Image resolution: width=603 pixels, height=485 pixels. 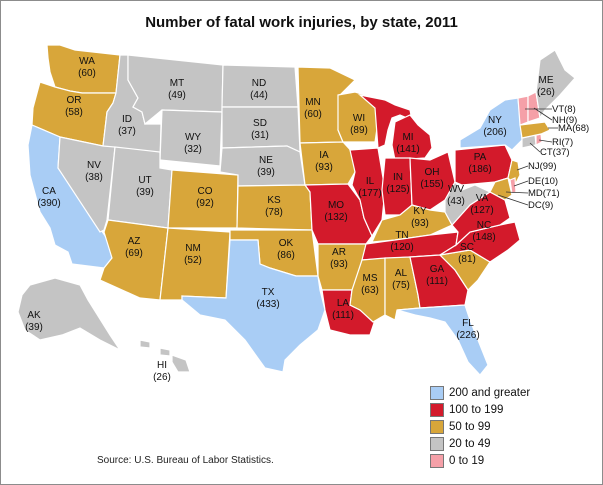 I want to click on state-ME, so click(x=555, y=84).